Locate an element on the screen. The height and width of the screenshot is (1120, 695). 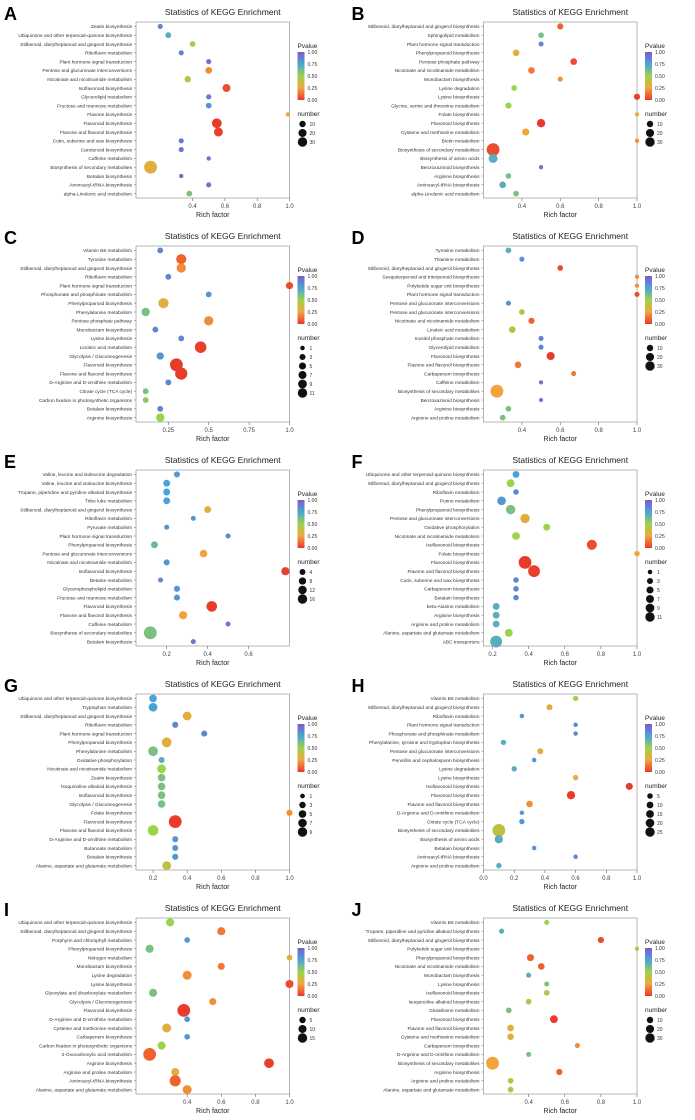
panel-letter: I is located at coordinates (6, 910).